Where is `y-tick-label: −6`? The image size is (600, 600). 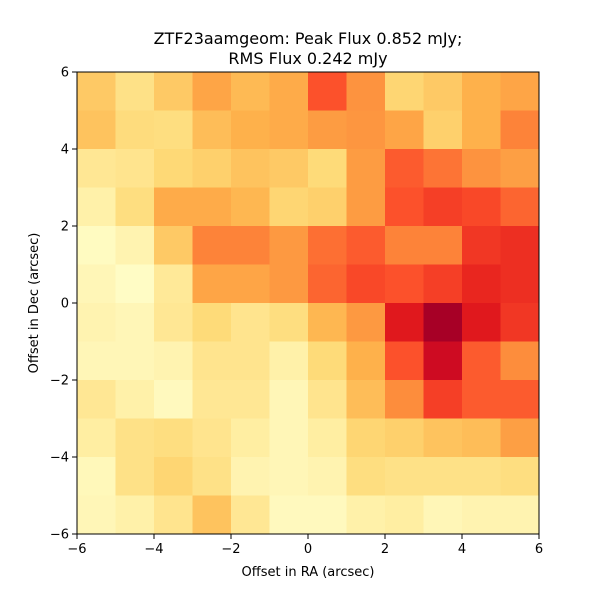
y-tick-label: −6 is located at coordinates (59, 535).